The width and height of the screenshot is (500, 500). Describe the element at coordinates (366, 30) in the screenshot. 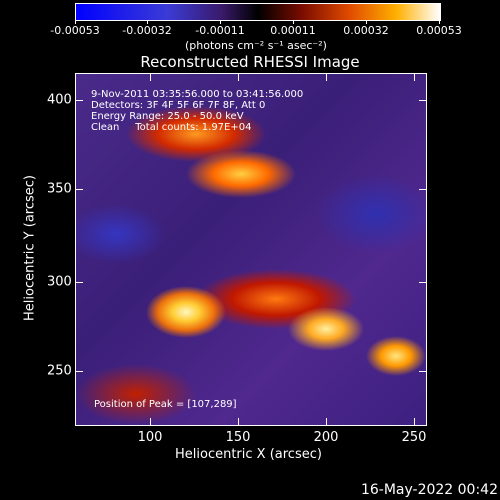

I see `colorbar-label: 0.00032` at that location.